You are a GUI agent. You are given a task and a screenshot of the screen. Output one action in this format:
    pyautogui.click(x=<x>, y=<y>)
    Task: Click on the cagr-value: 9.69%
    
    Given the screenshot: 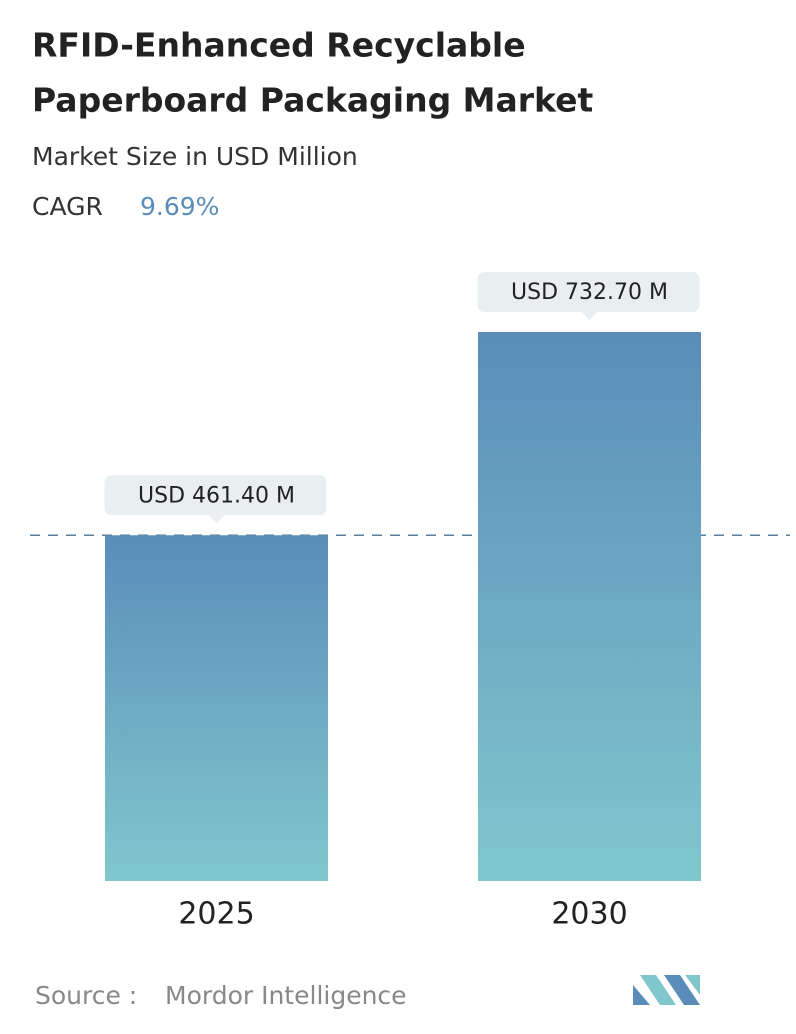 What is the action you would take?
    pyautogui.click(x=179, y=206)
    